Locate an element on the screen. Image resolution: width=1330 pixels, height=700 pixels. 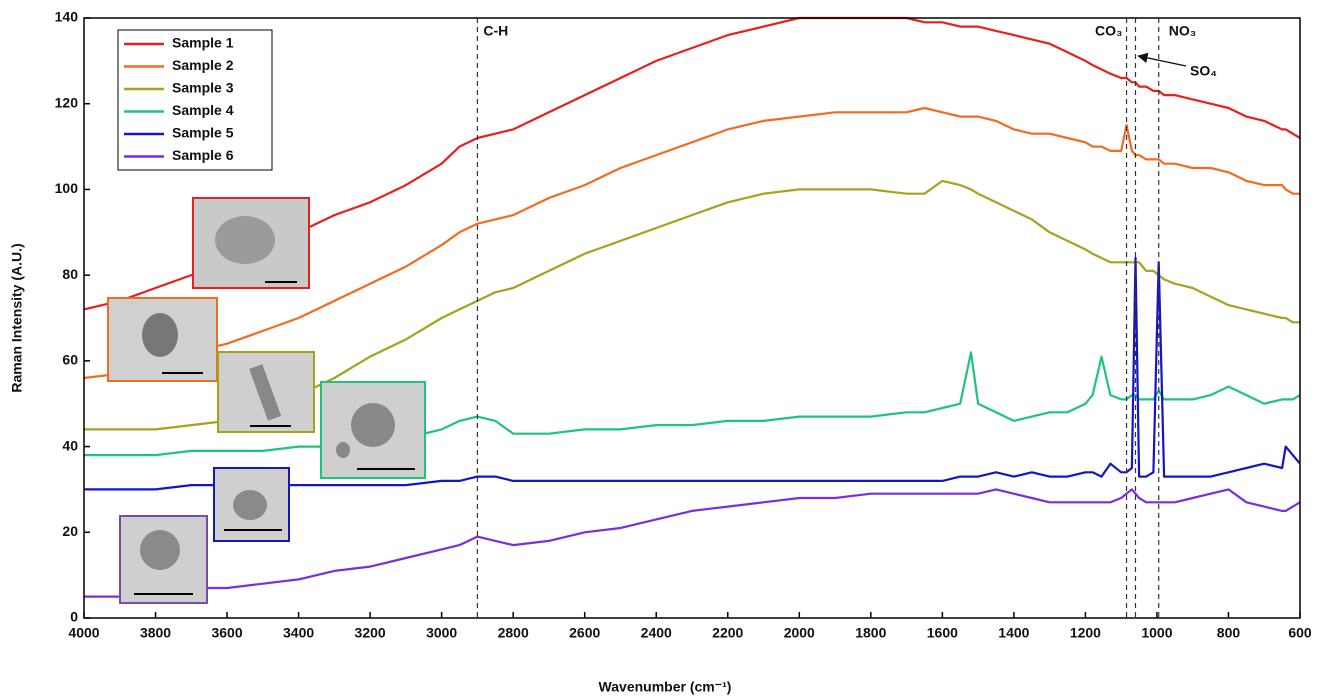
x-axis-title: Wavenumber (cm⁻¹) is located at coordinates (665, 687).